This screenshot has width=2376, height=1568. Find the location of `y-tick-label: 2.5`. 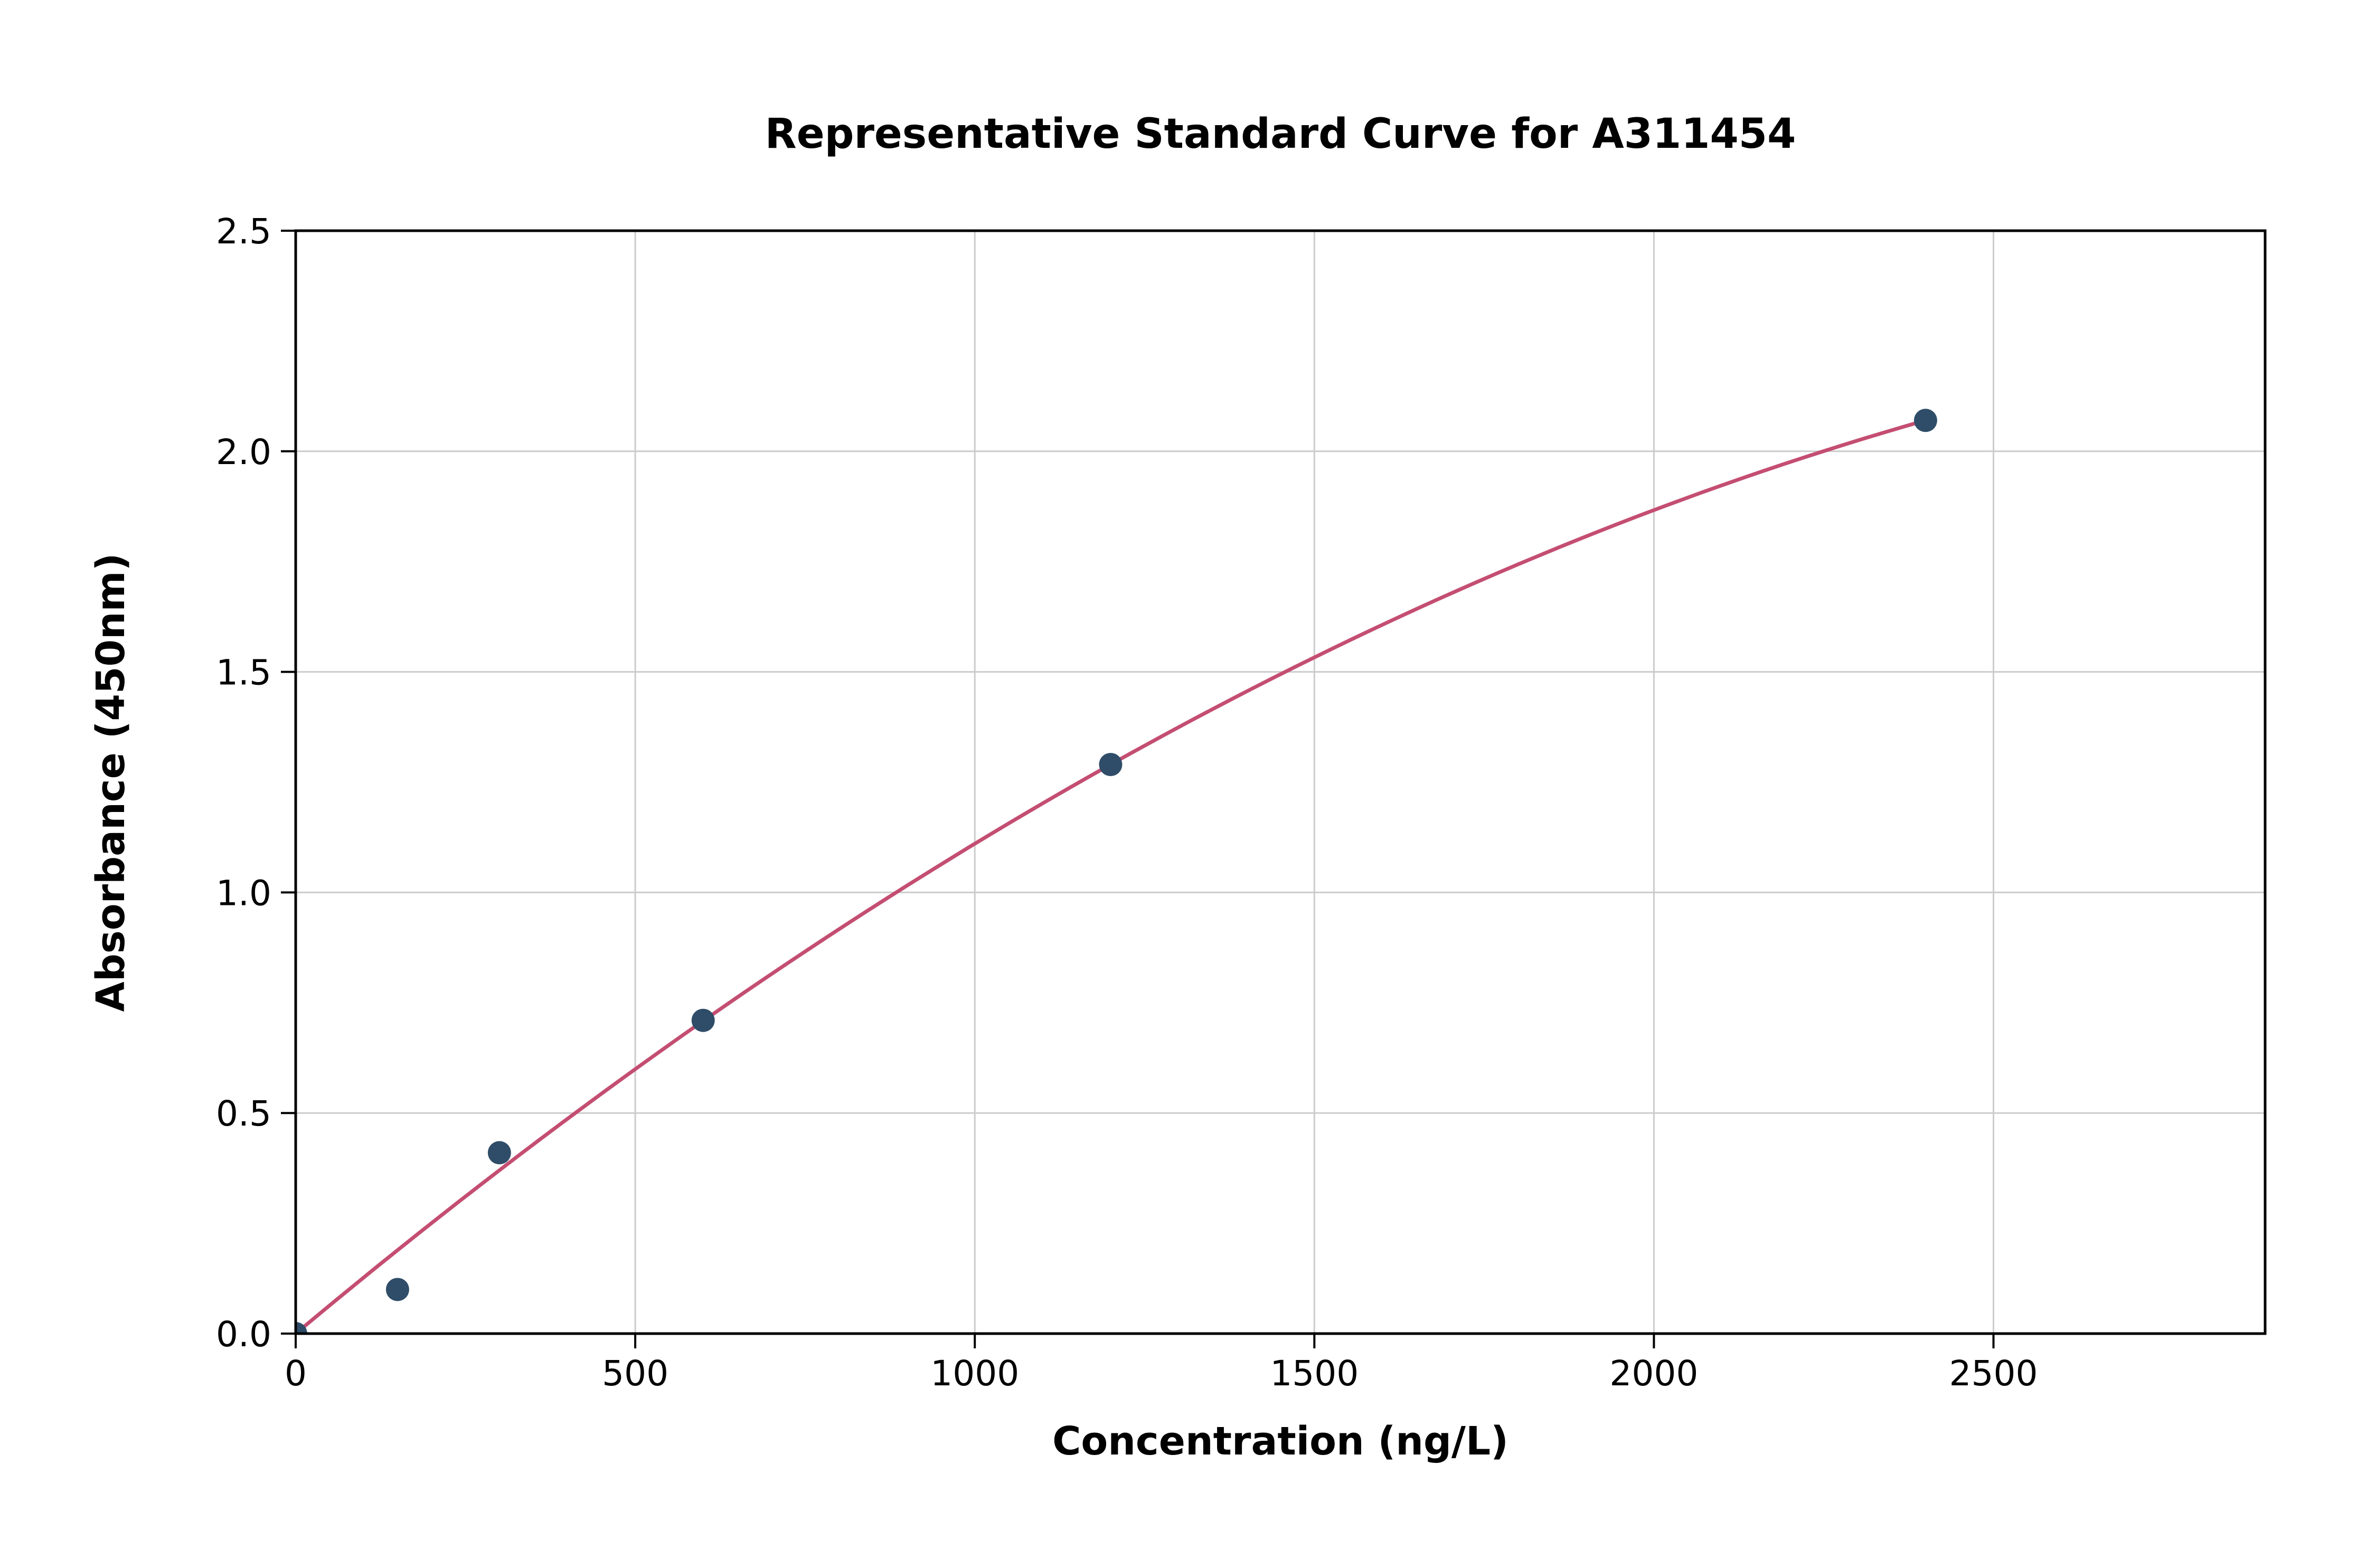

y-tick-label: 2.5 is located at coordinates (244, 231).